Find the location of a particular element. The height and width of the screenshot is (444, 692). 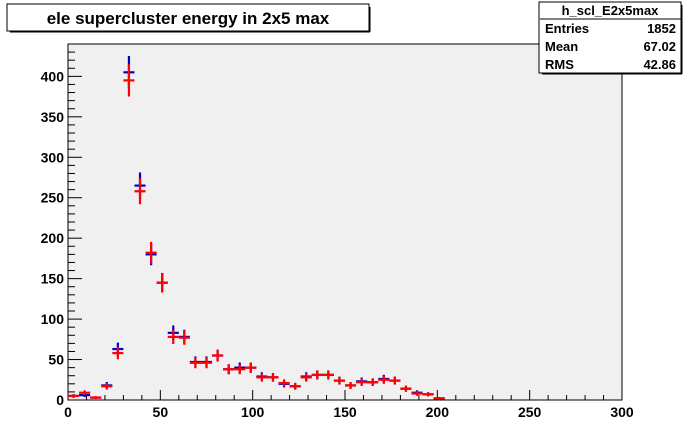

y-tick-label: 250 is located at coordinates (53, 198).